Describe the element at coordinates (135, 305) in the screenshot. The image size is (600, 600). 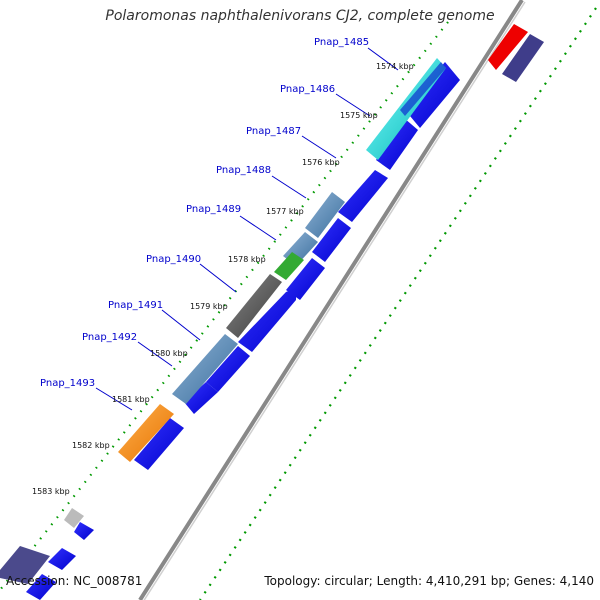
I see `gene-label-pnap-1491: Pnap_1491` at that location.